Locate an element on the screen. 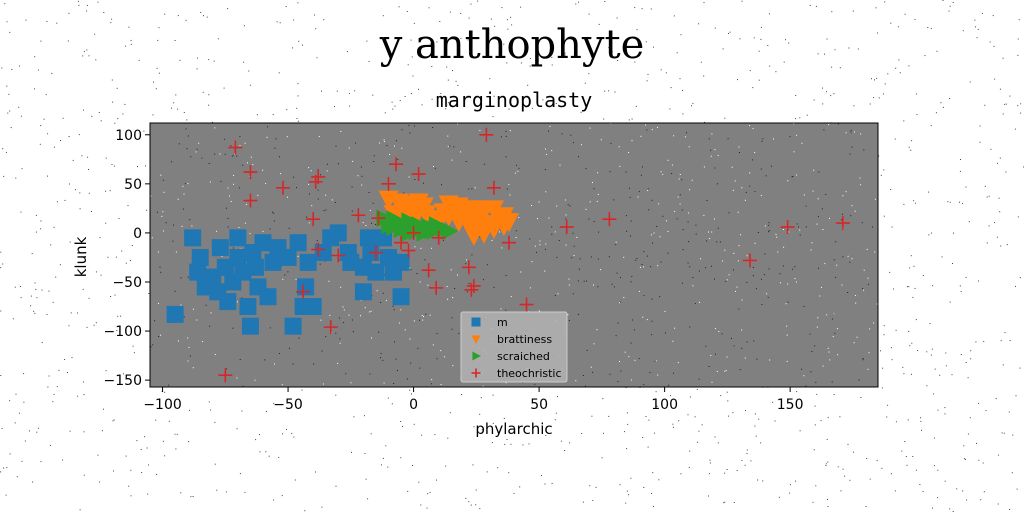  y-tick-label: 0 is located at coordinates (137, 234).